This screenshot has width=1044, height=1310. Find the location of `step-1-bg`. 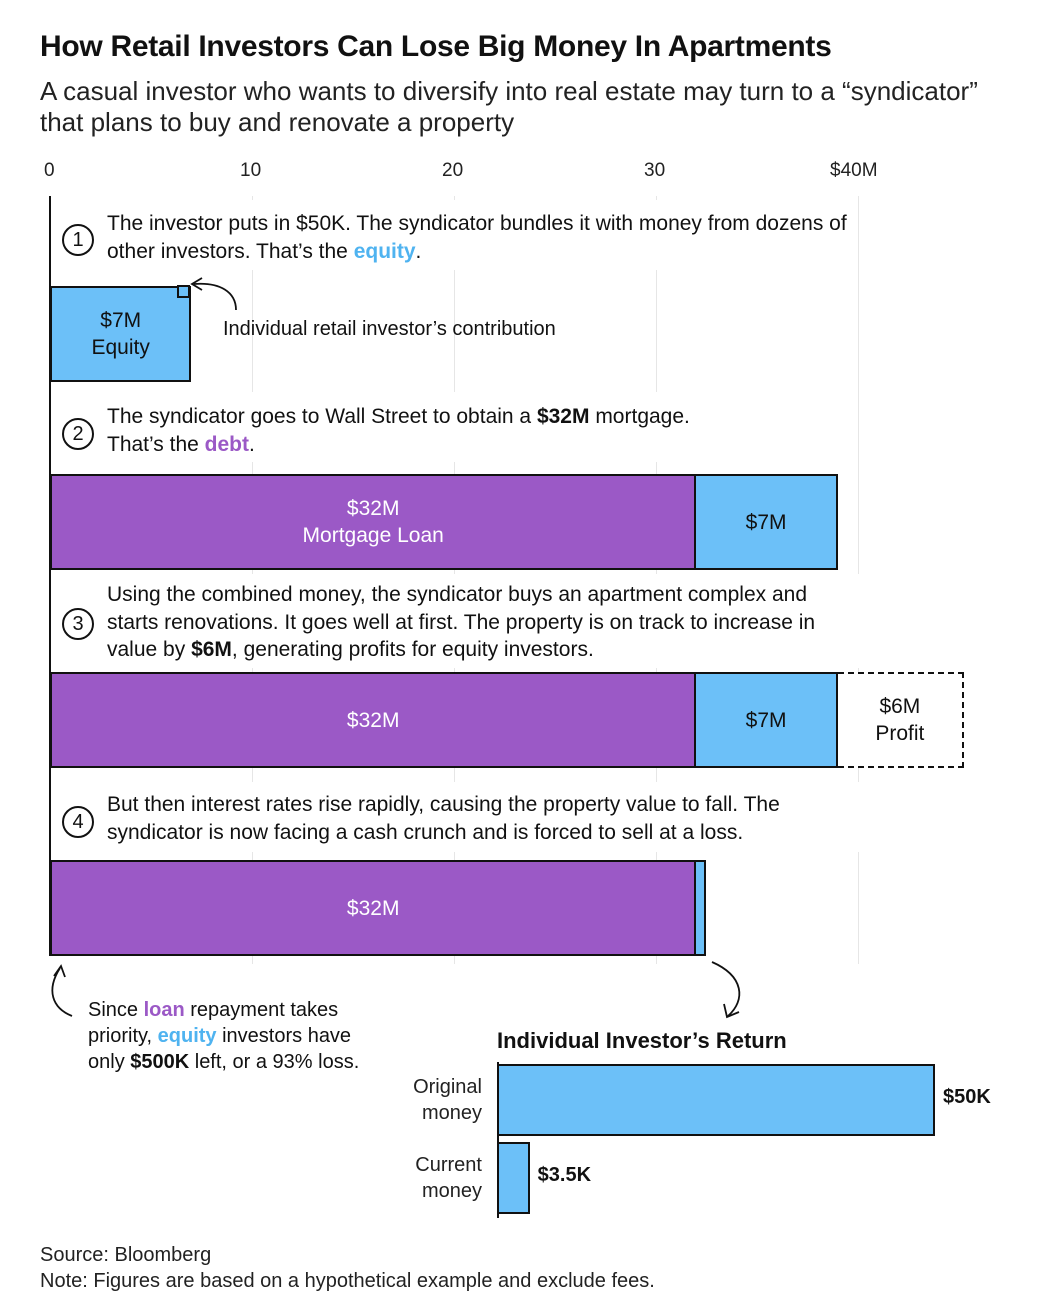

step-1-bg is located at coordinates (451, 235).